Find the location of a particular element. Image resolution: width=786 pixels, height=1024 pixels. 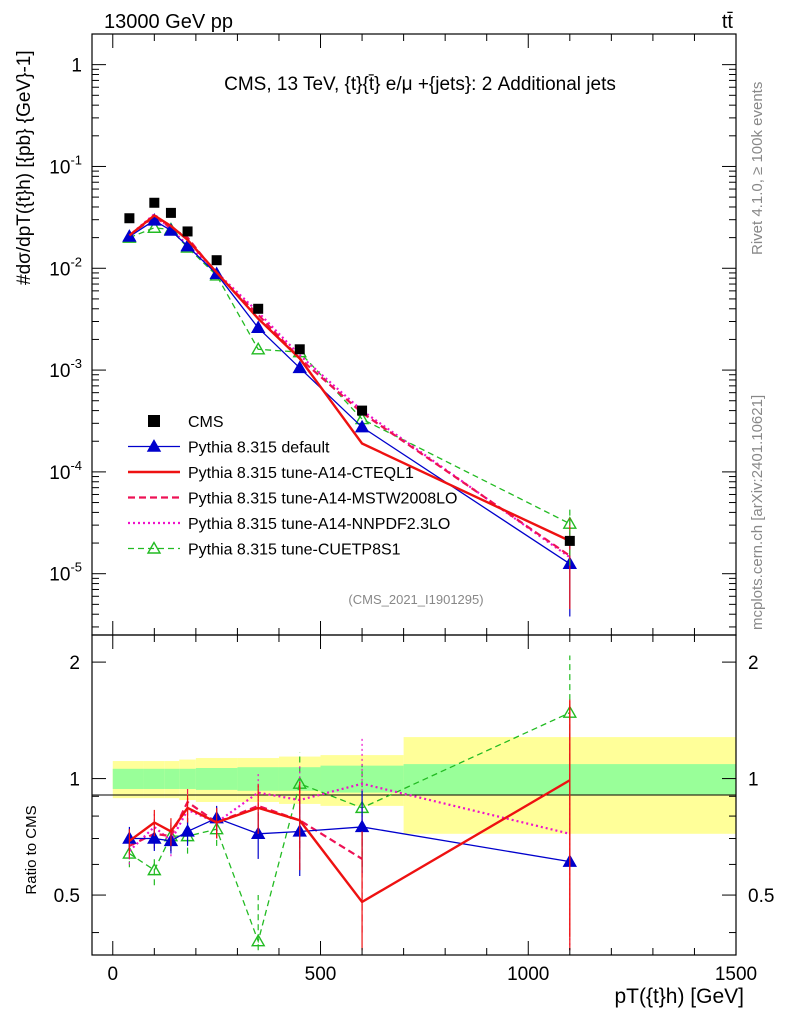

ratio-tick-label-right: 2 is located at coordinates (753, 663).